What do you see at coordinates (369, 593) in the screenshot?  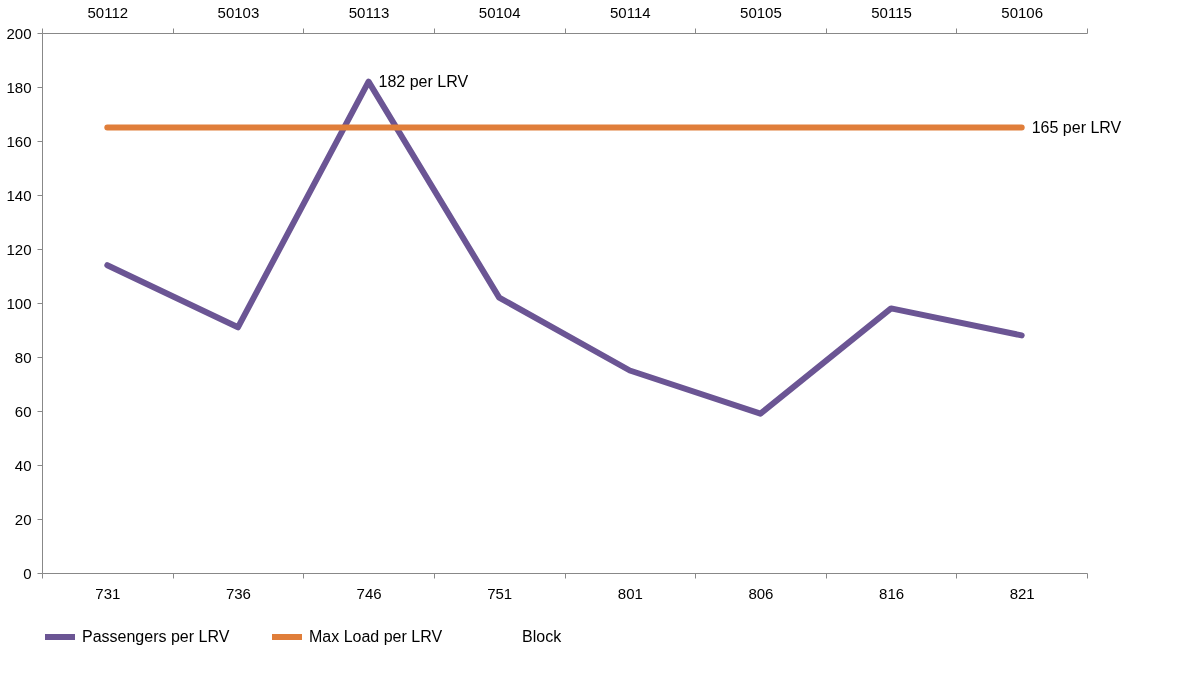 I see `x-tick-label: 746` at bounding box center [369, 593].